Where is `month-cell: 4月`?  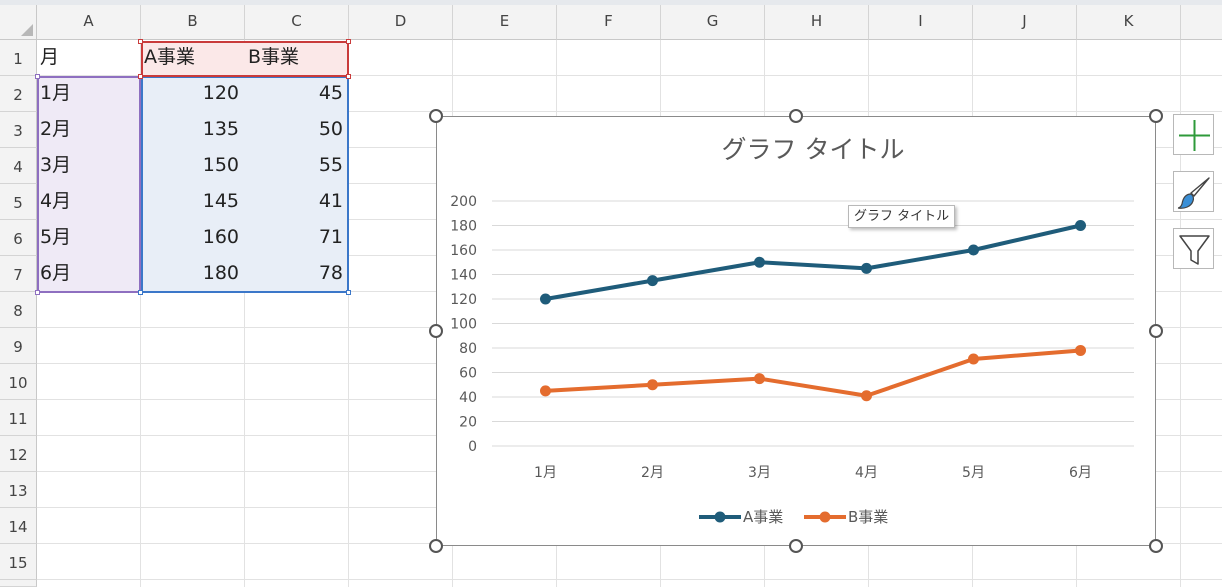
month-cell: 4月 is located at coordinates (56, 201).